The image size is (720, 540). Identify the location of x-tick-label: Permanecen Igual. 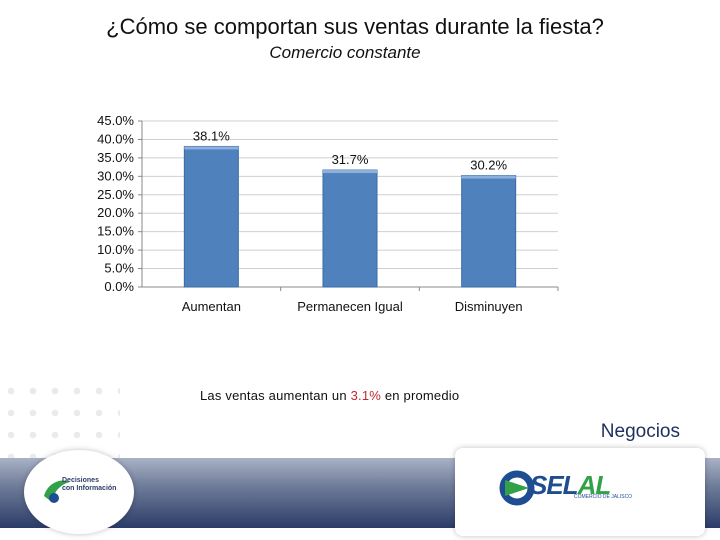
(350, 306).